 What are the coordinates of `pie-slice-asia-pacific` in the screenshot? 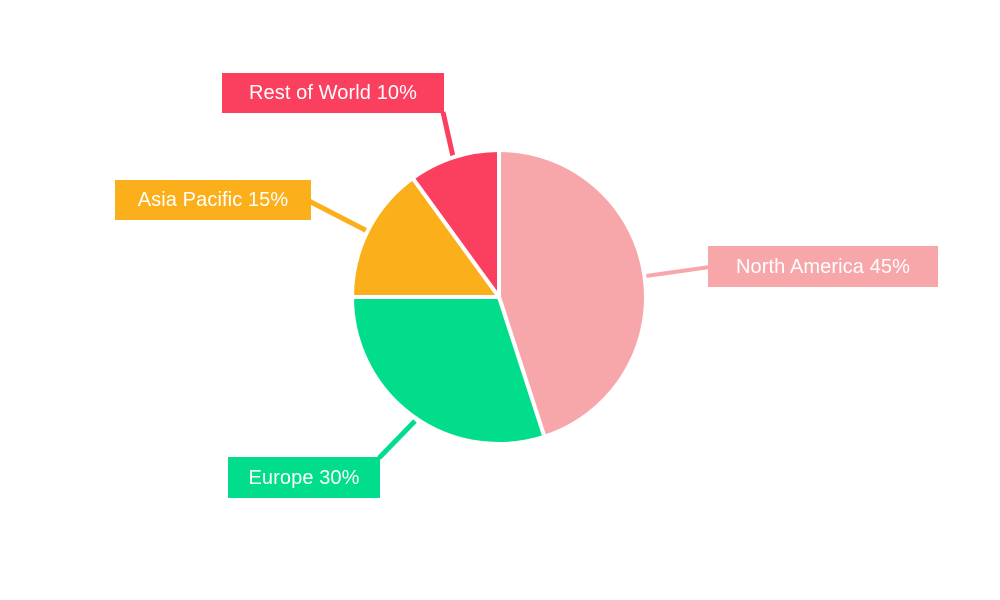 It's located at (425, 237).